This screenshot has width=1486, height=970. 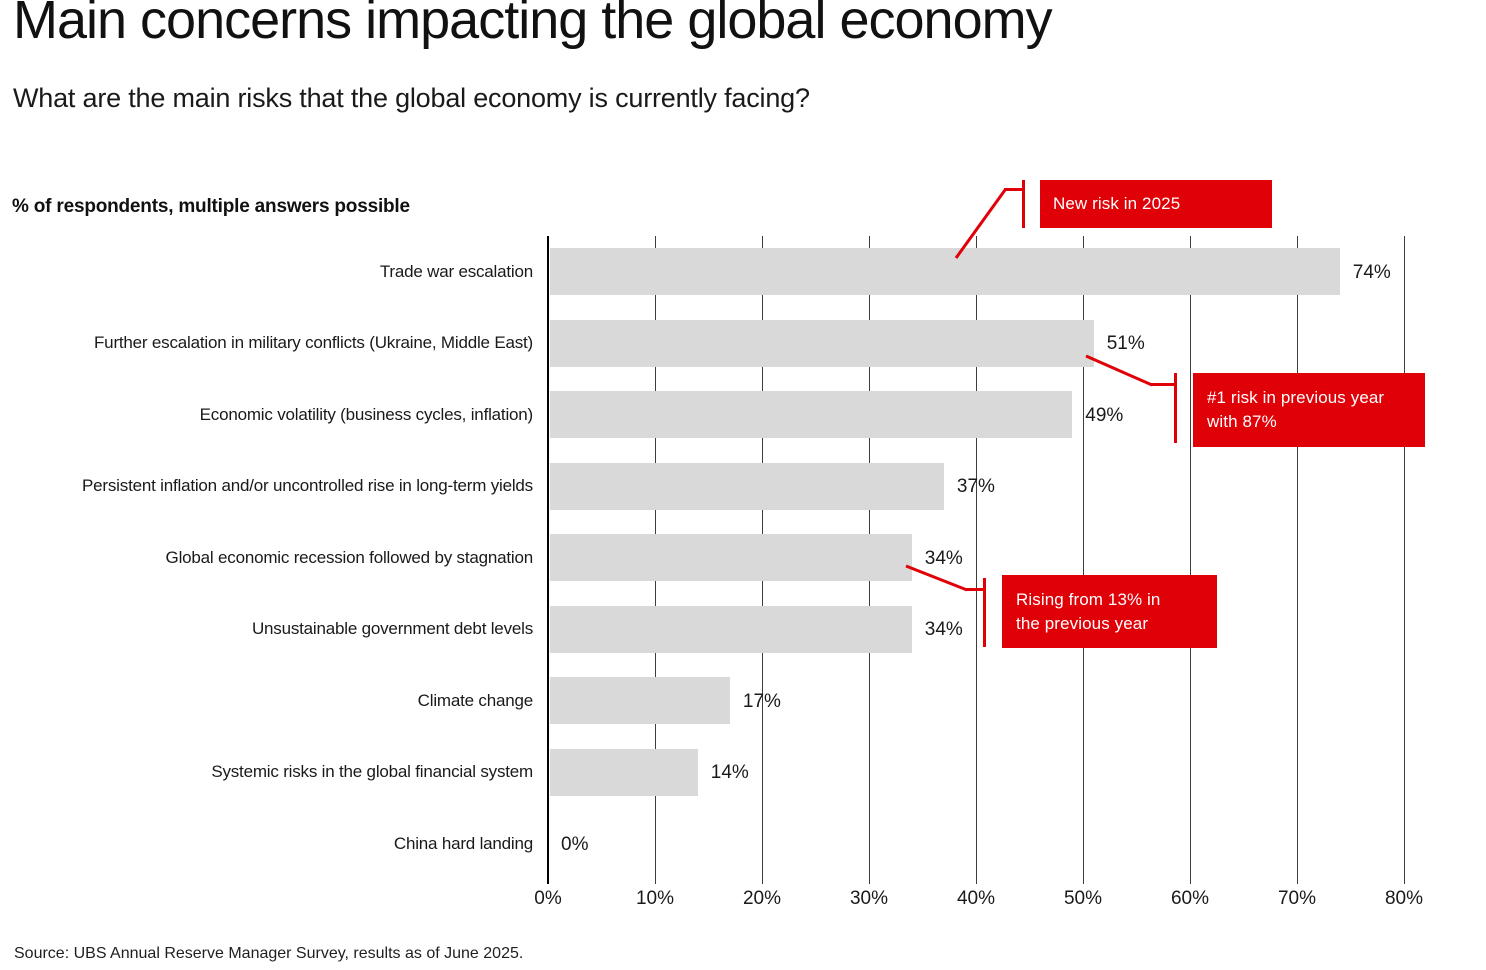 What do you see at coordinates (548, 898) in the screenshot?
I see `x-tick-label: 0%` at bounding box center [548, 898].